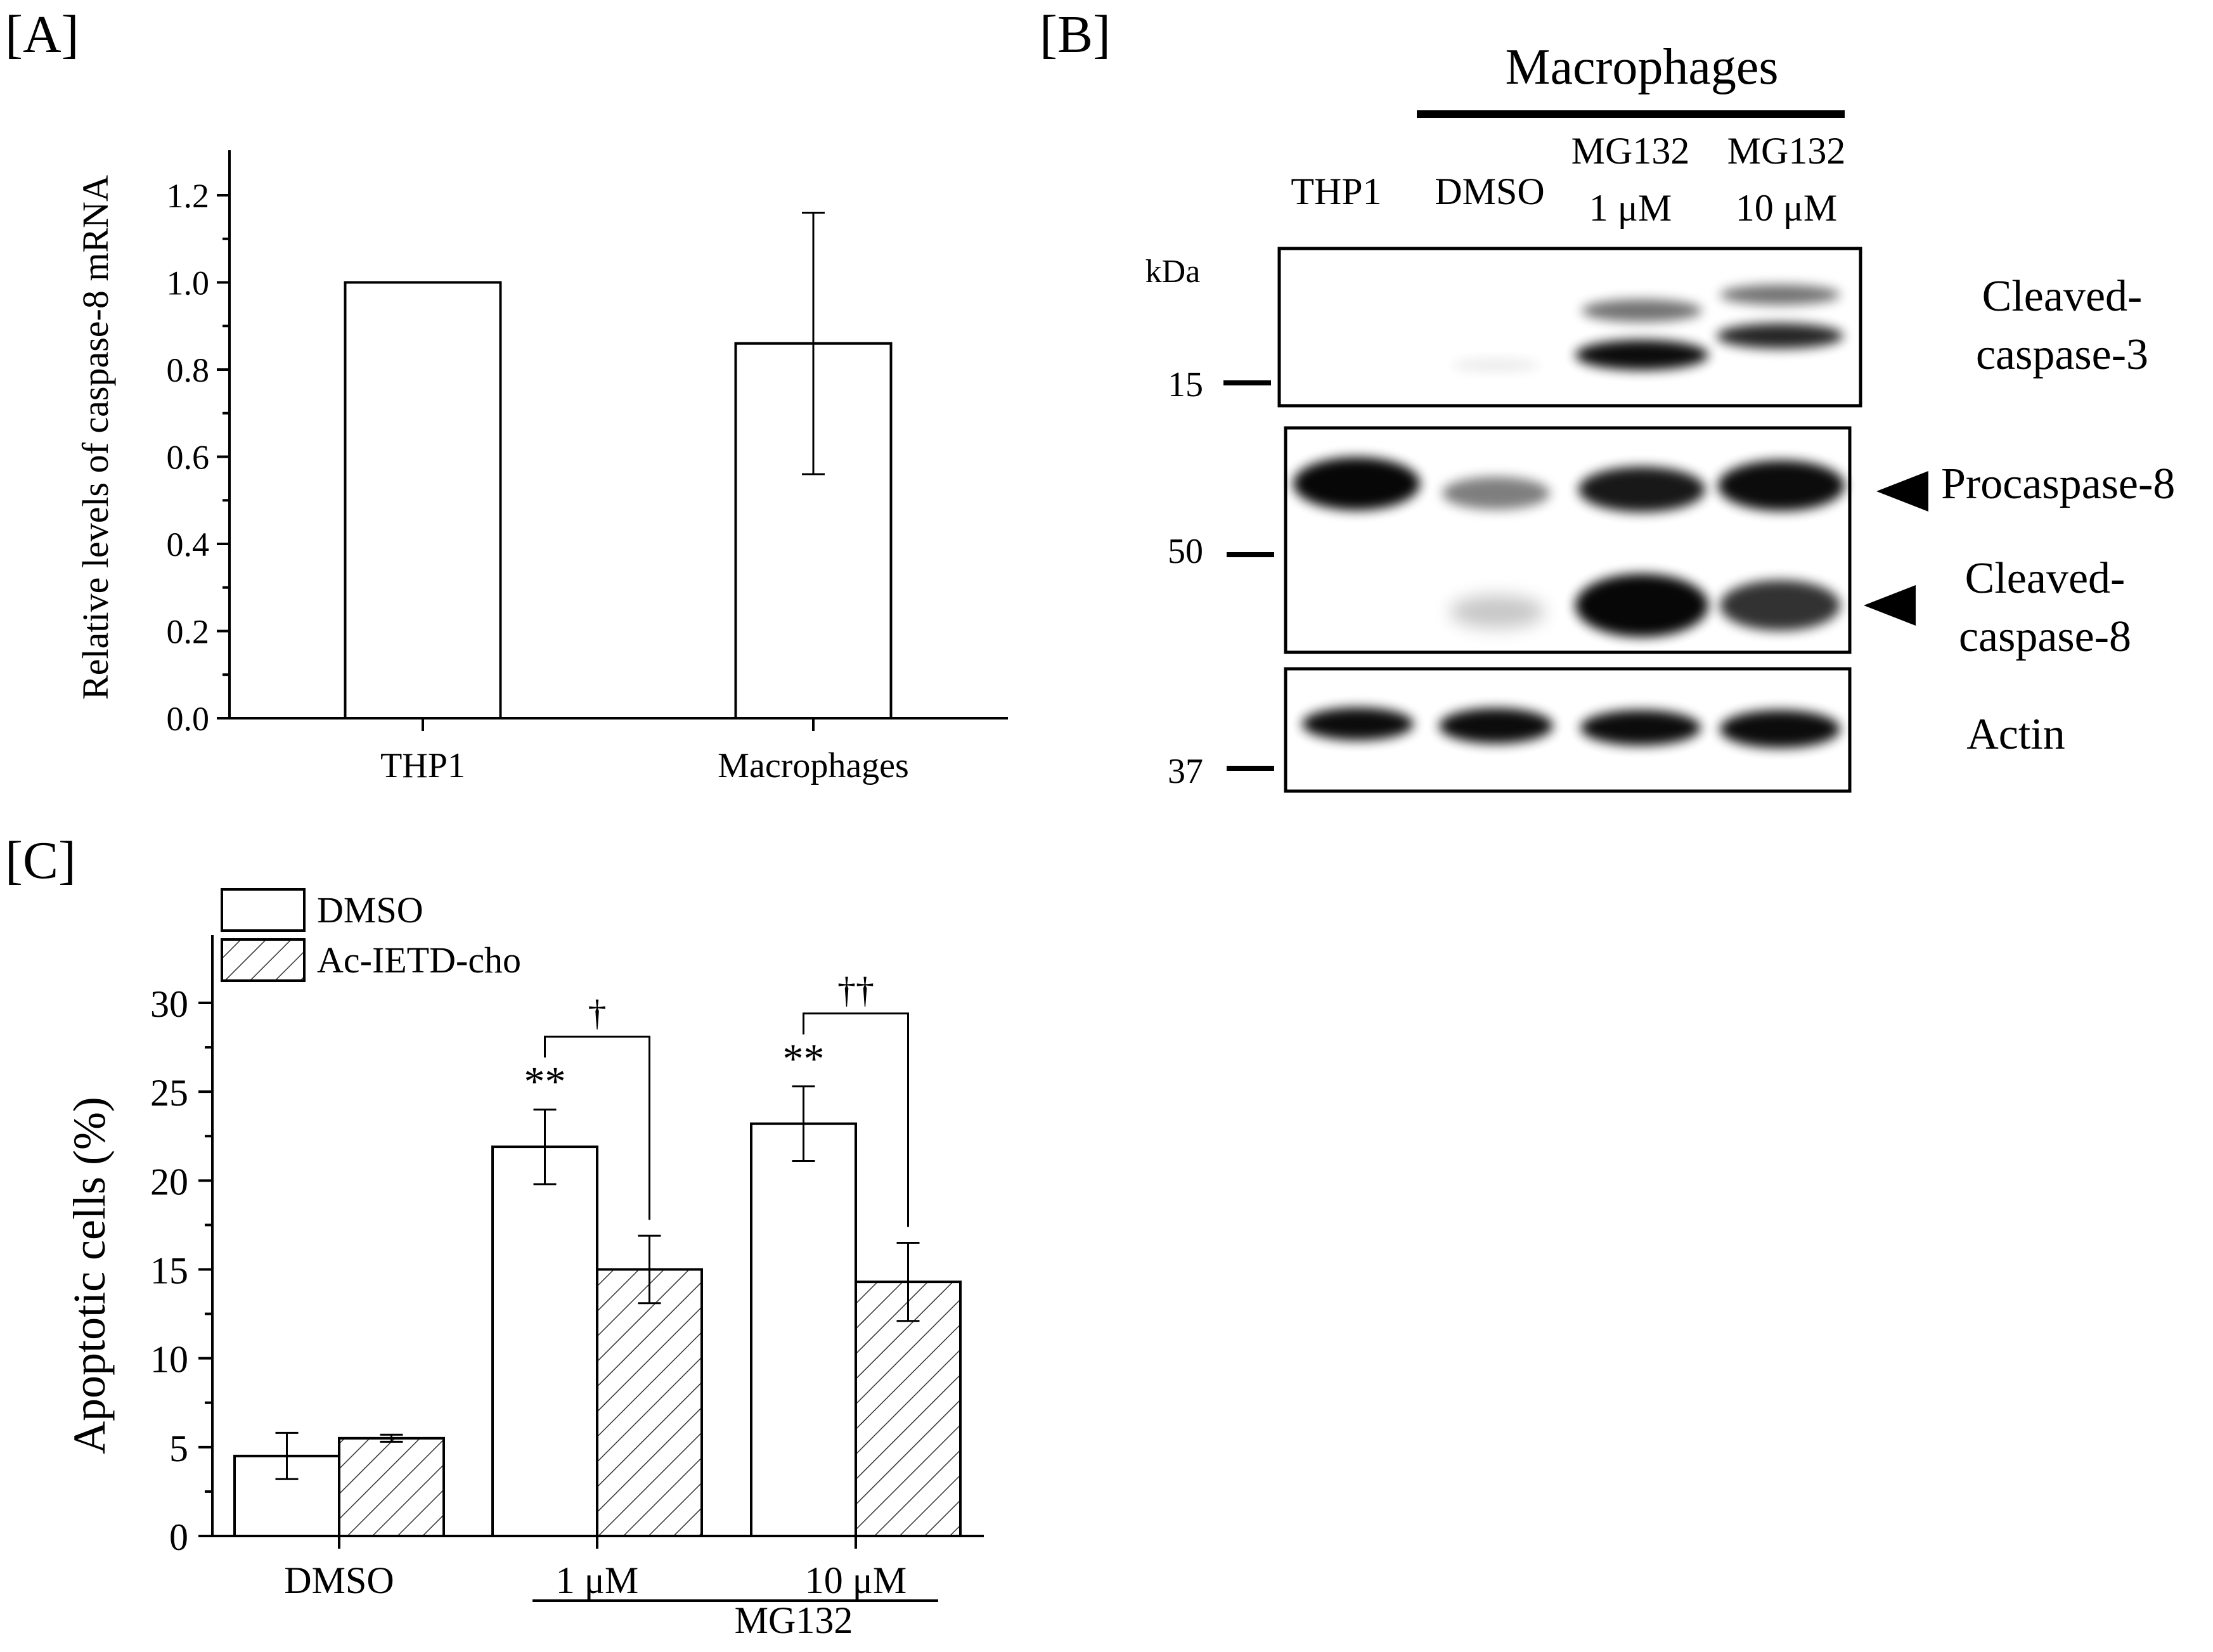 This screenshot has height=1652, width=2213. I want to click on lane-label-mg132-10: MG132, so click(1786, 151).